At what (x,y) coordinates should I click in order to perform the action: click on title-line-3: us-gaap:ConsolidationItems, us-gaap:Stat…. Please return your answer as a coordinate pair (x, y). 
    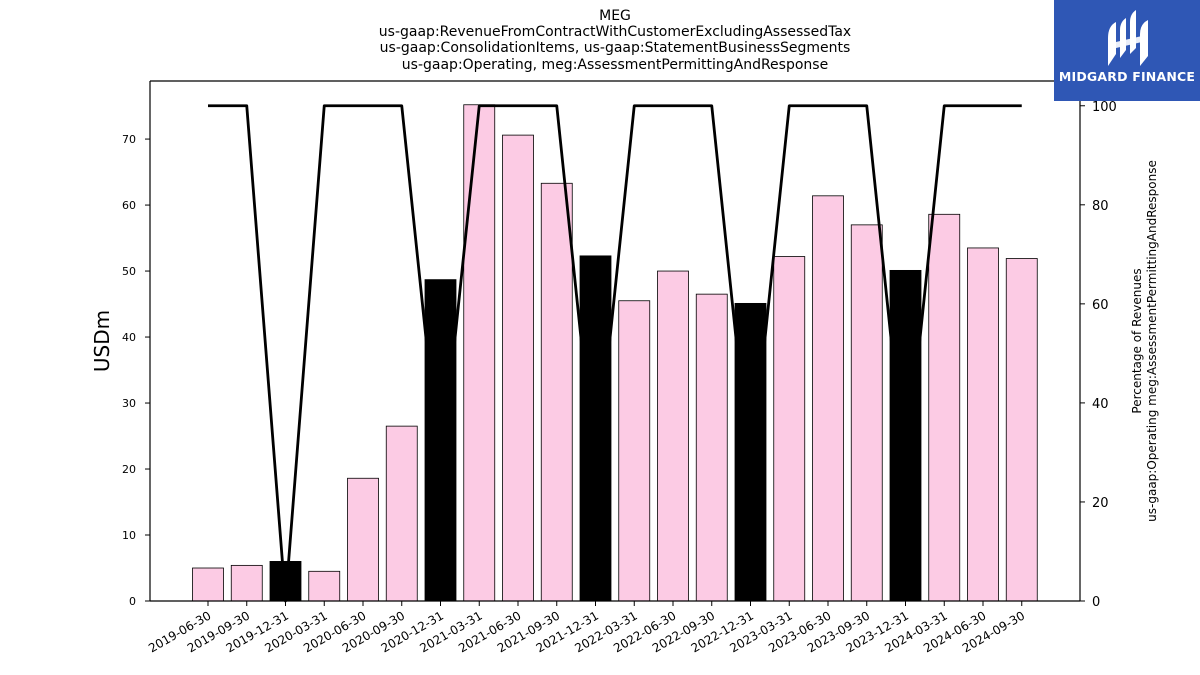
    Looking at the image, I should click on (615, 48).